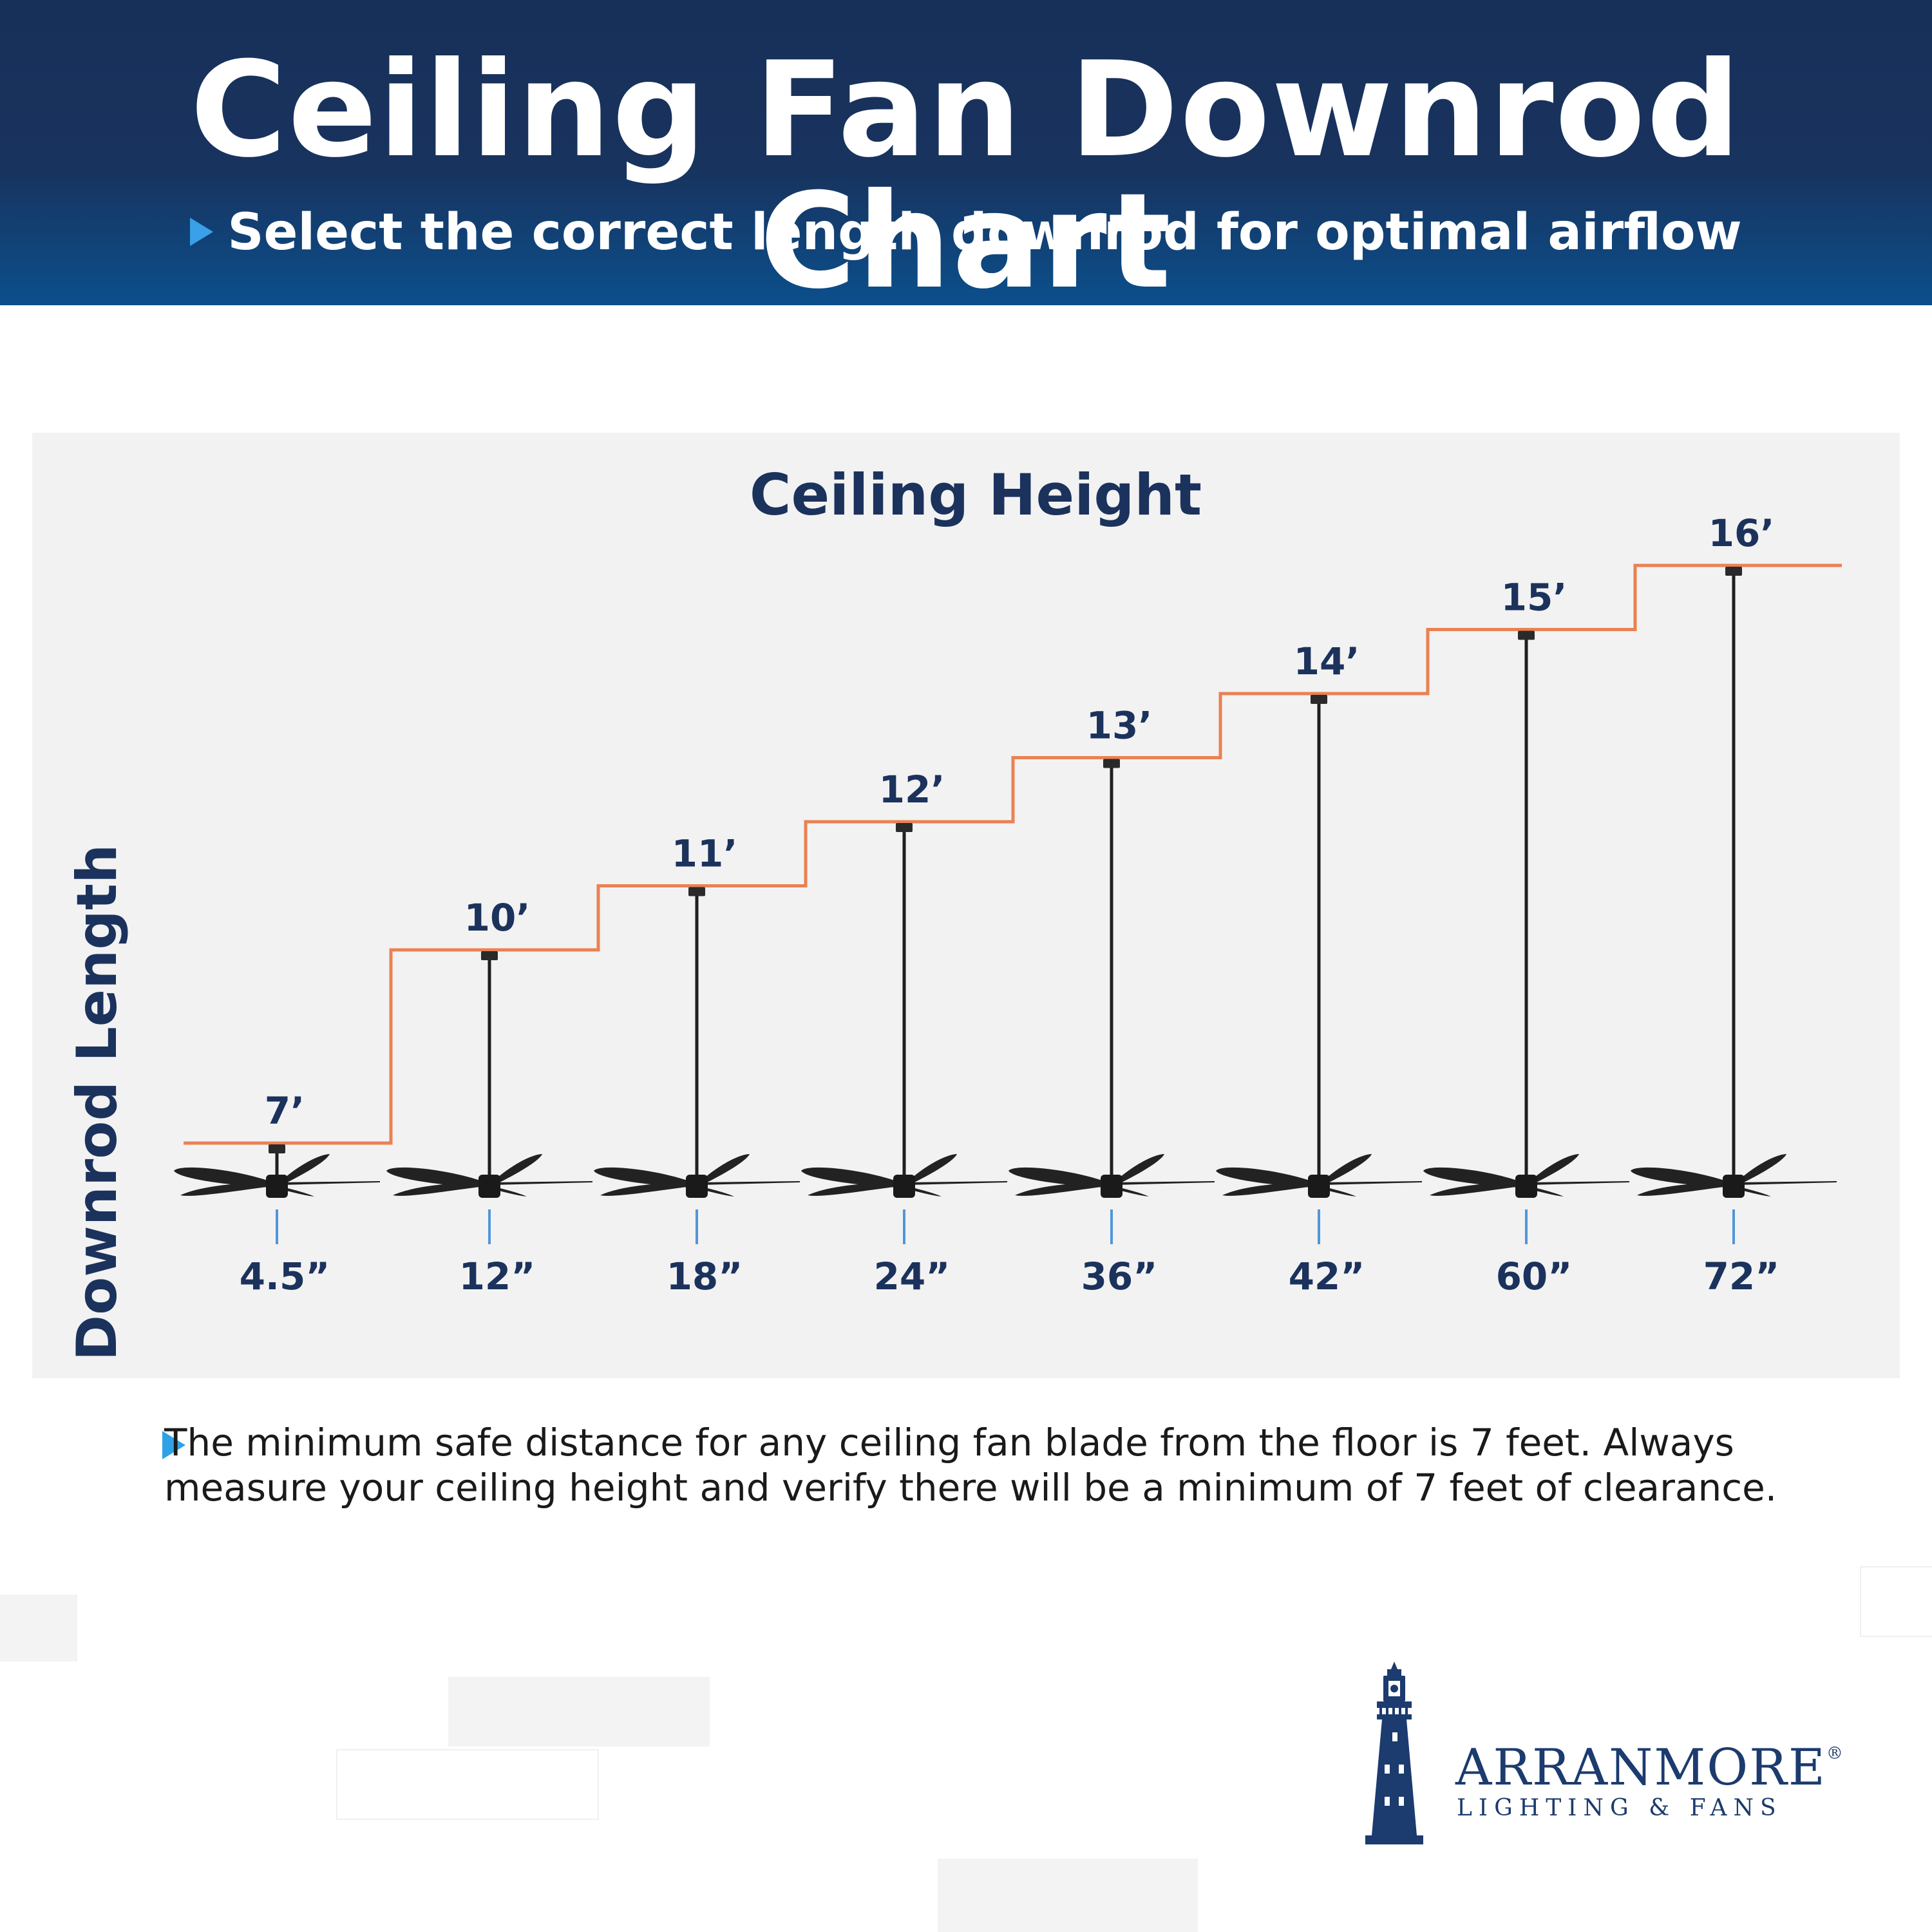 The image size is (1932, 1932). What do you see at coordinates (1327, 1276) in the screenshot?
I see `downrod-length-label: 42”` at bounding box center [1327, 1276].